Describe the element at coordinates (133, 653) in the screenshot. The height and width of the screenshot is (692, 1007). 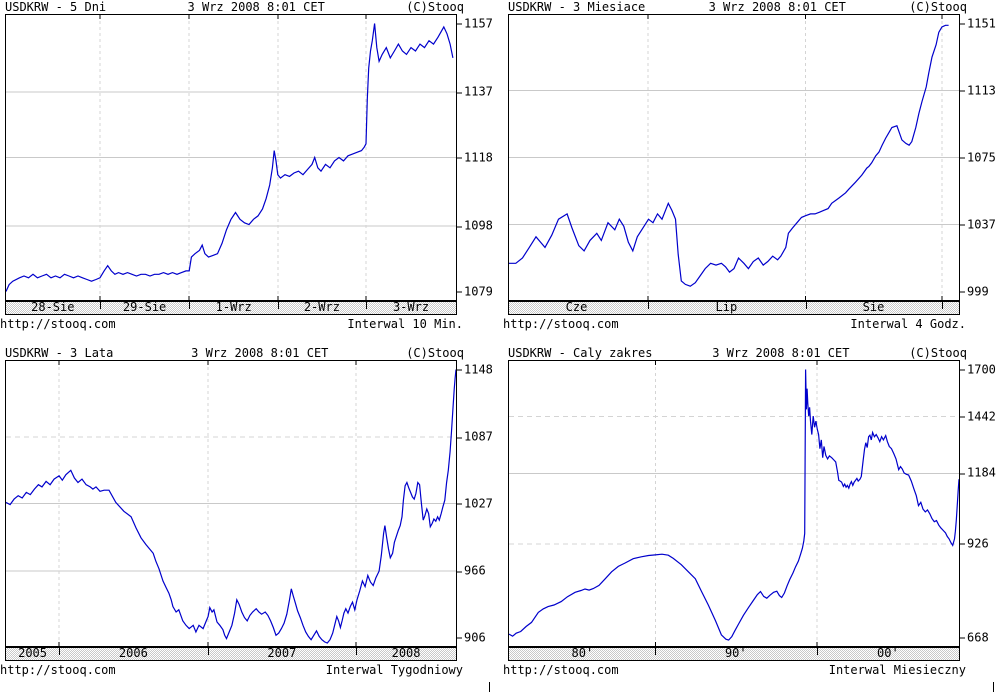
I see `x-axis-tick-label: 2006` at that location.